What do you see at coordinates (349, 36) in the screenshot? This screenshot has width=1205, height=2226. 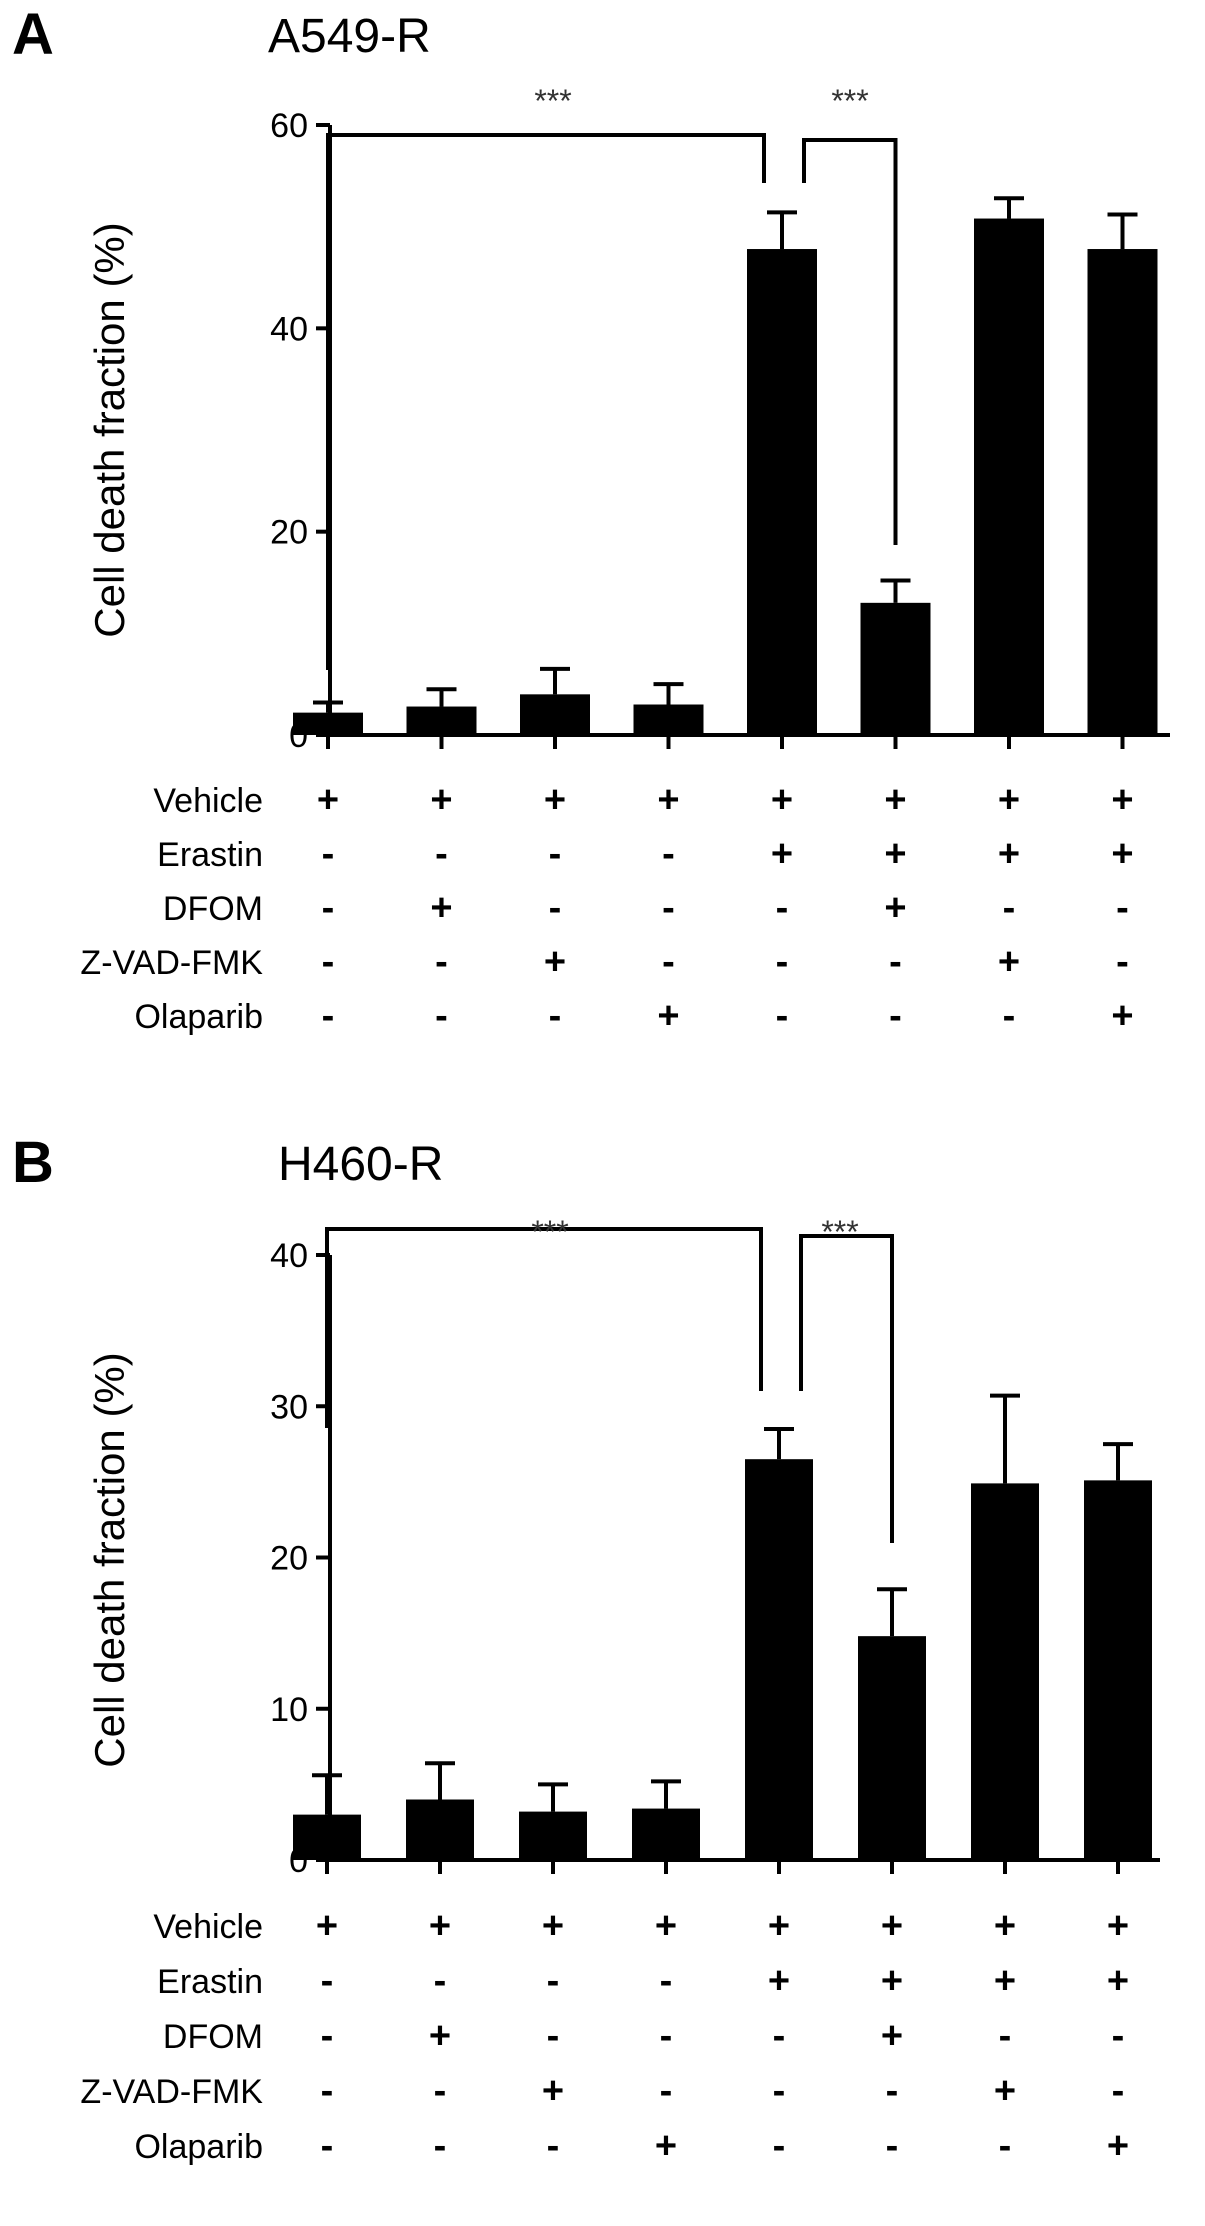 I see `chart-title: A549-R` at bounding box center [349, 36].